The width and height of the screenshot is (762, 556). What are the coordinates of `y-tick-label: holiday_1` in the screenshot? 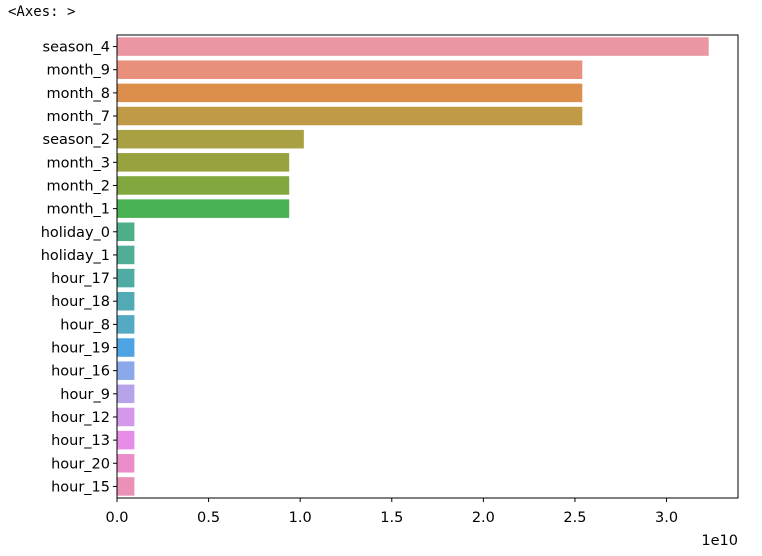 It's located at (75, 256).